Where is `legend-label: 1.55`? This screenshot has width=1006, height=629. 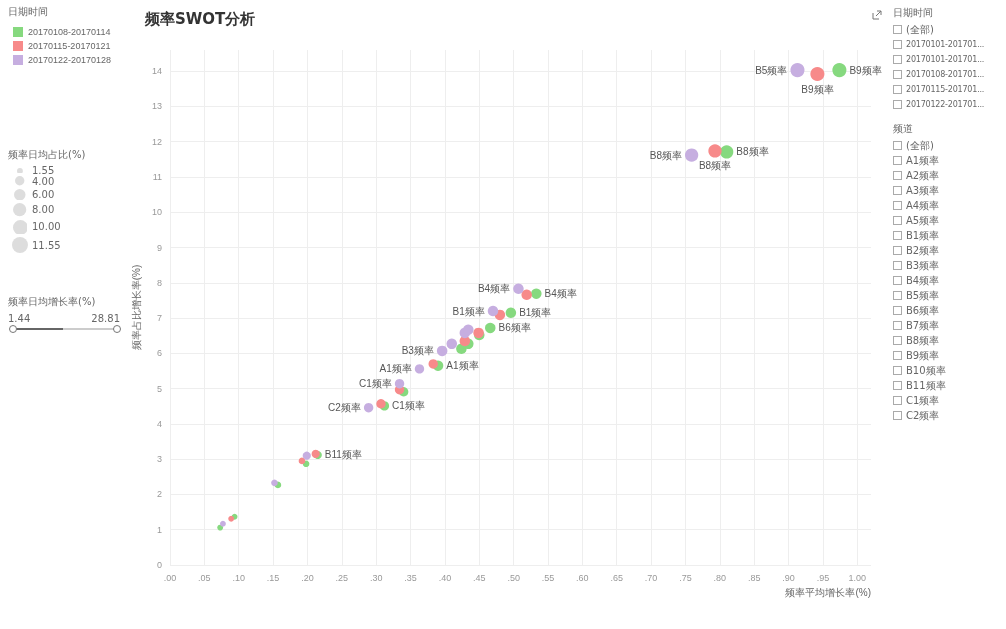
legend-label: 1.55 is located at coordinates (43, 170).